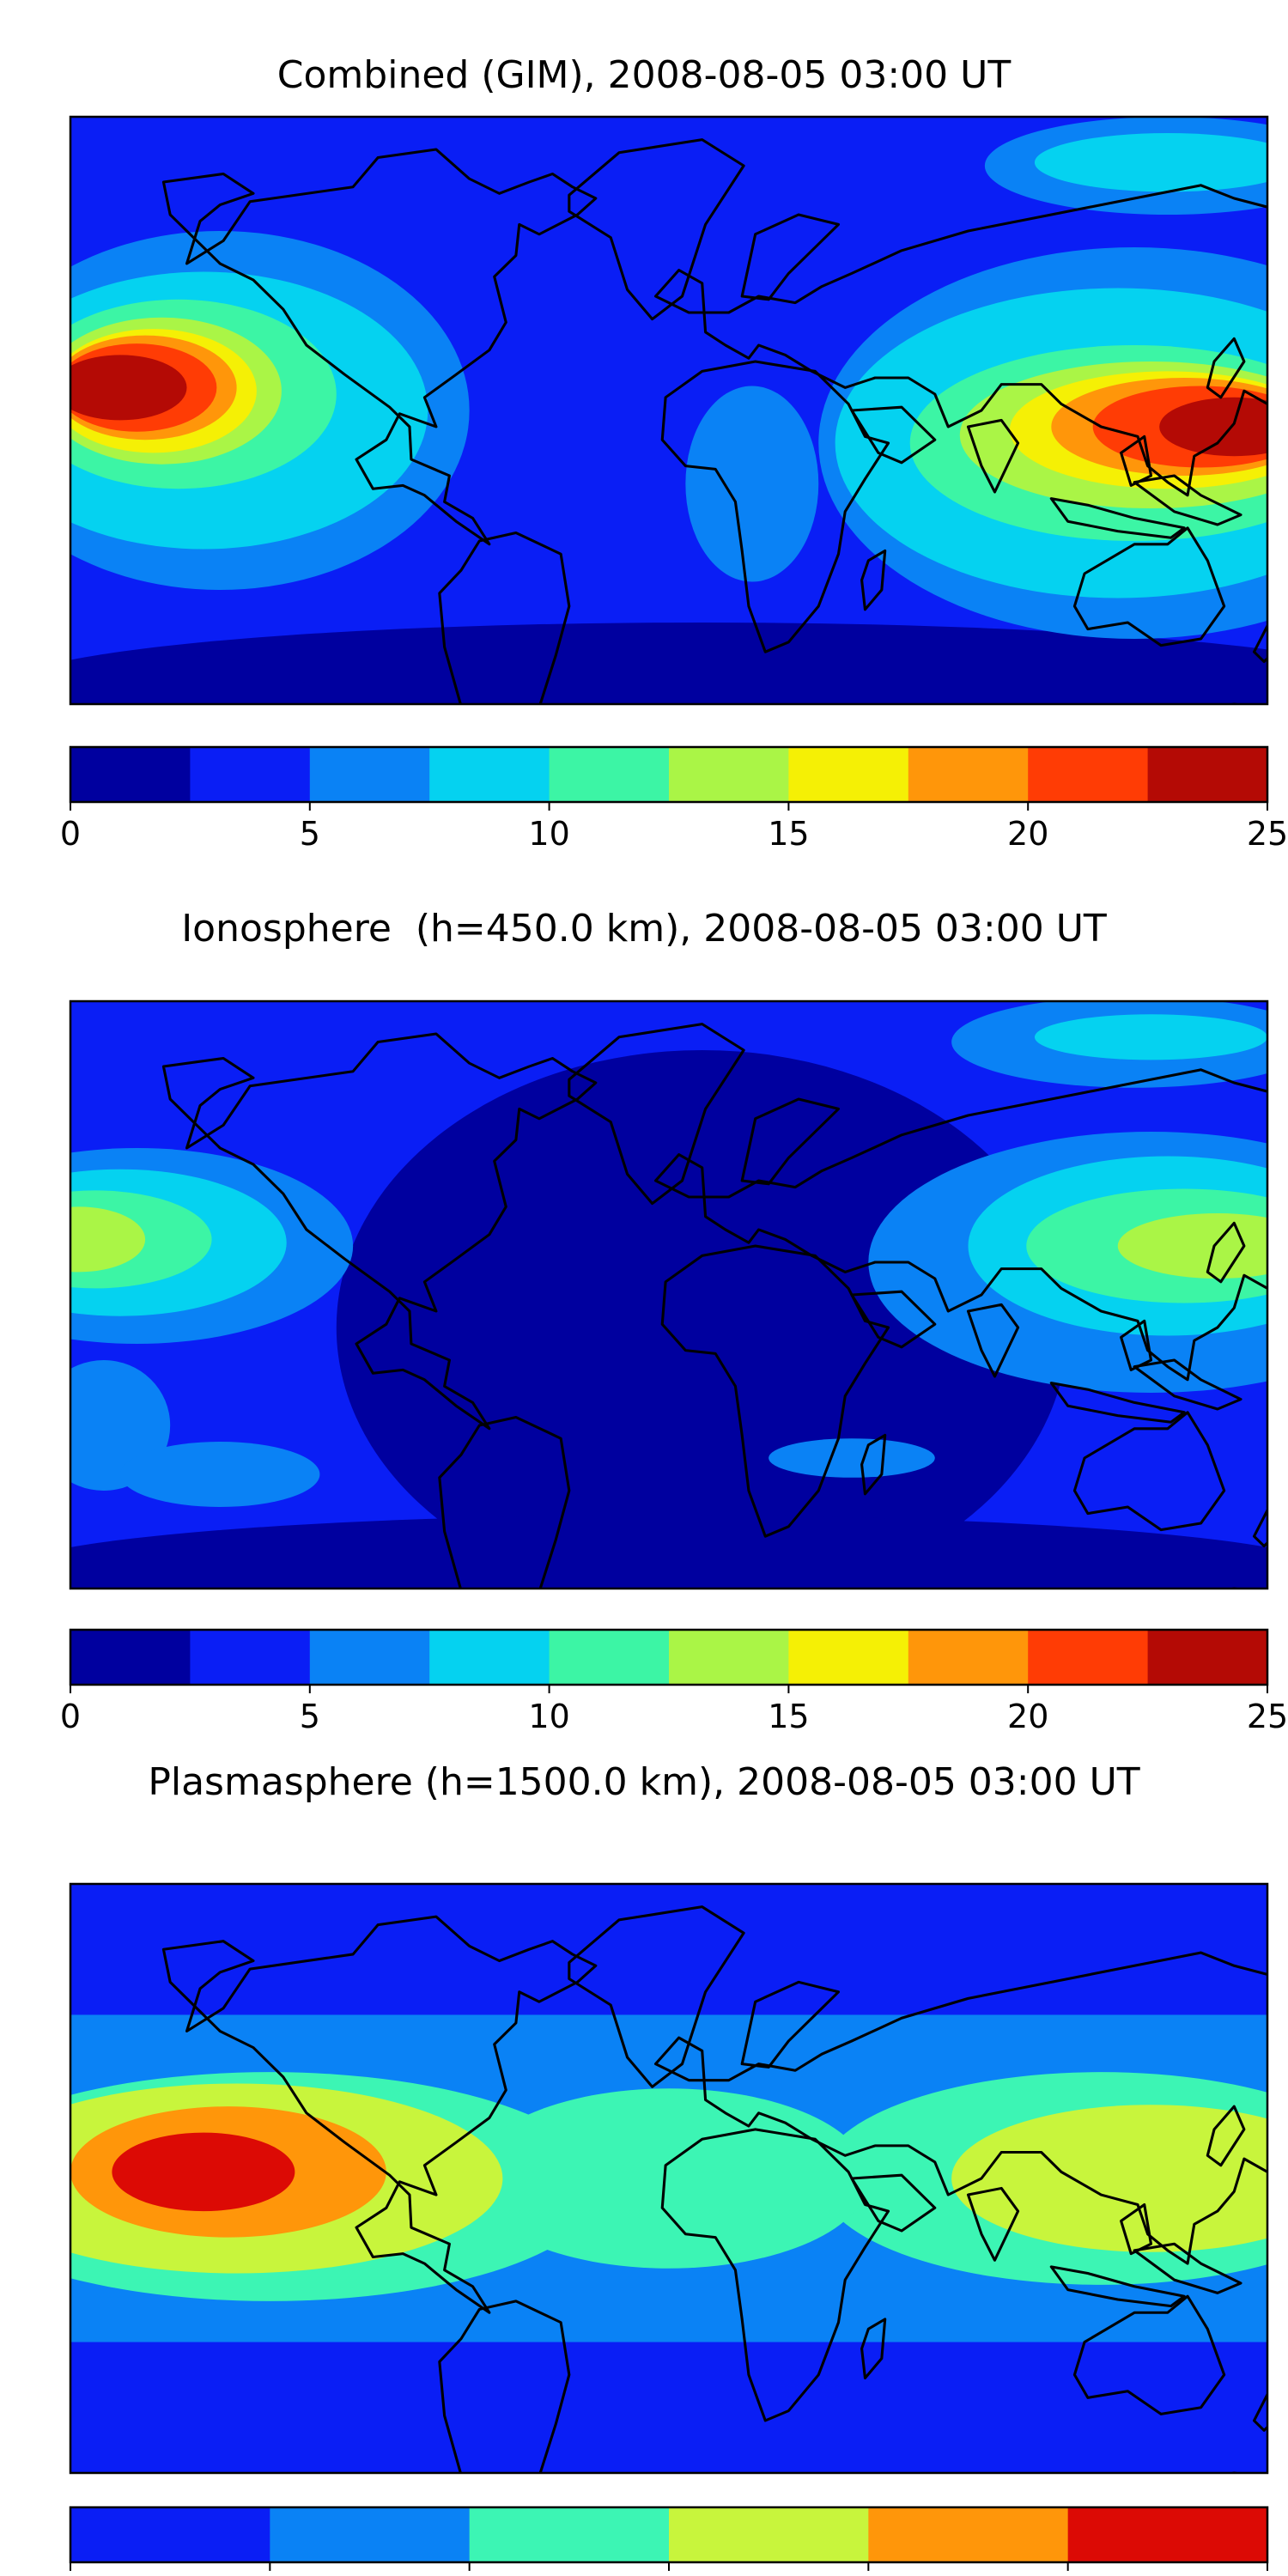  I want to click on colorbar-plasmasphere: 0.02.55.07.510.012.515.0, so click(666, 2541).